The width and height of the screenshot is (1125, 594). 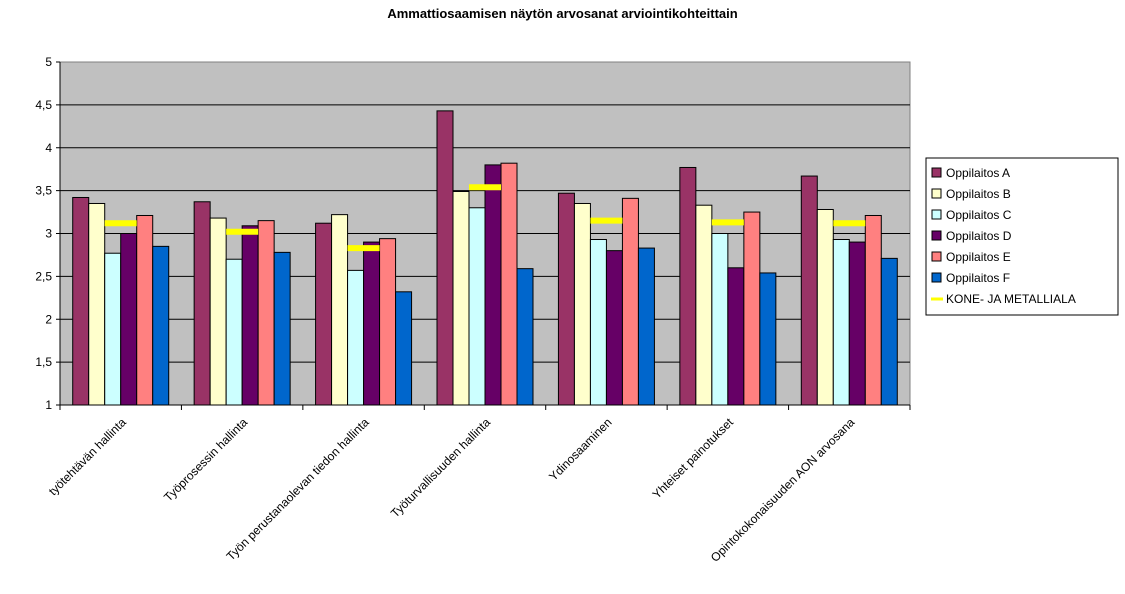 What do you see at coordinates (48, 234) in the screenshot?
I see `y-tick-label: 3` at bounding box center [48, 234].